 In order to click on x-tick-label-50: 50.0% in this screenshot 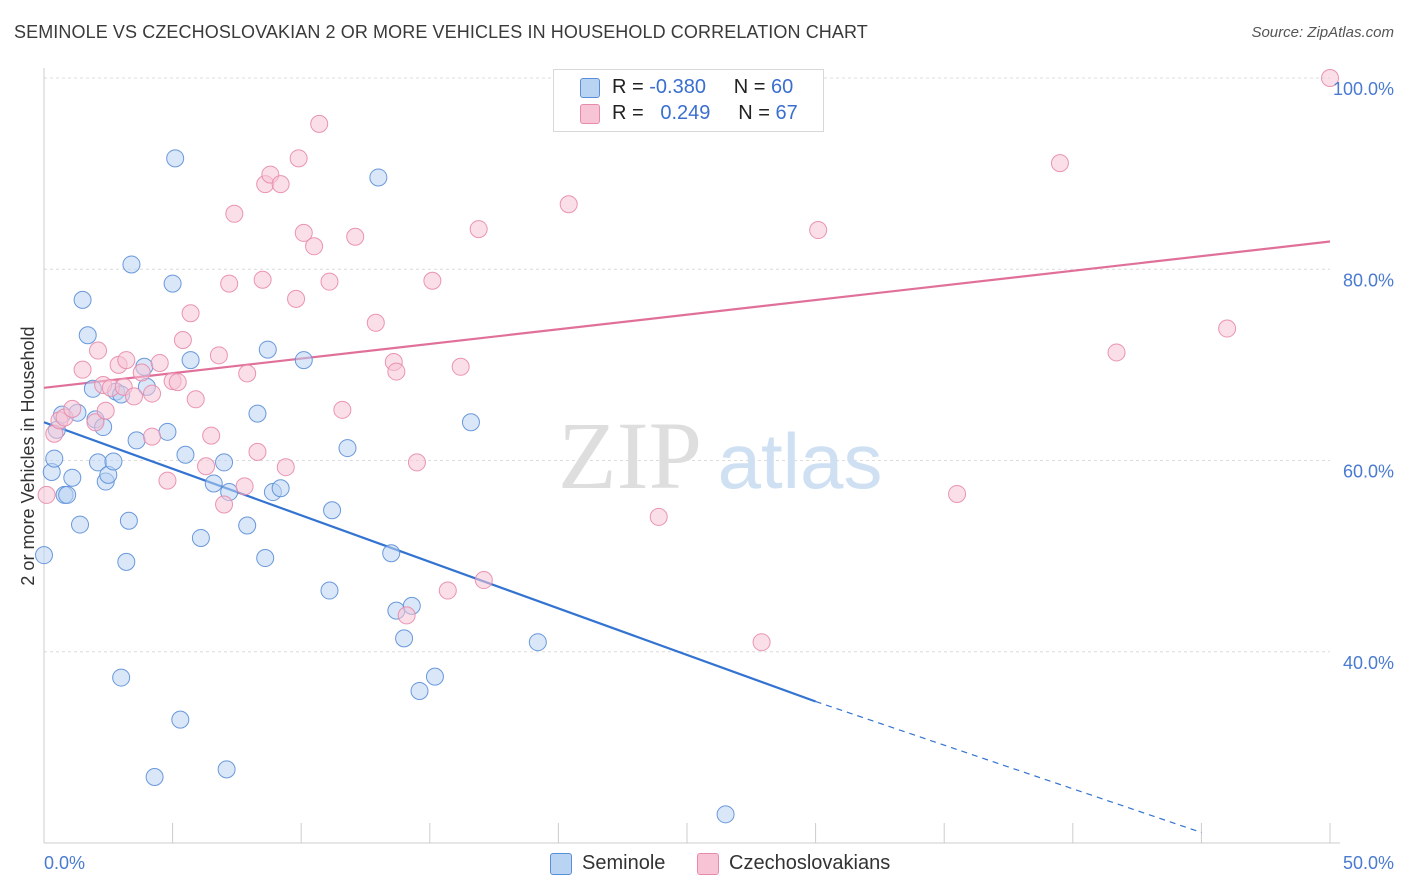, I will do `click(1368, 863)`.